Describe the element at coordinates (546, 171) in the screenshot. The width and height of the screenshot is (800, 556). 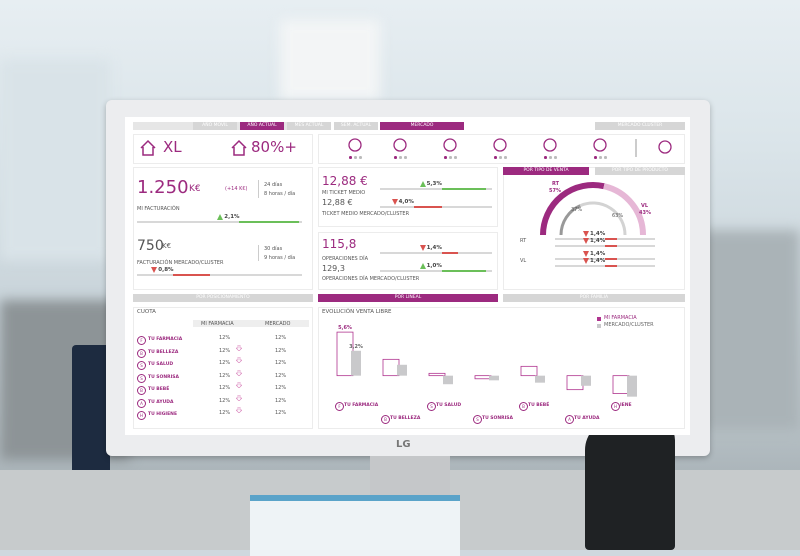
I see `sales-type-tab: POR TIPO DE VENTA` at that location.